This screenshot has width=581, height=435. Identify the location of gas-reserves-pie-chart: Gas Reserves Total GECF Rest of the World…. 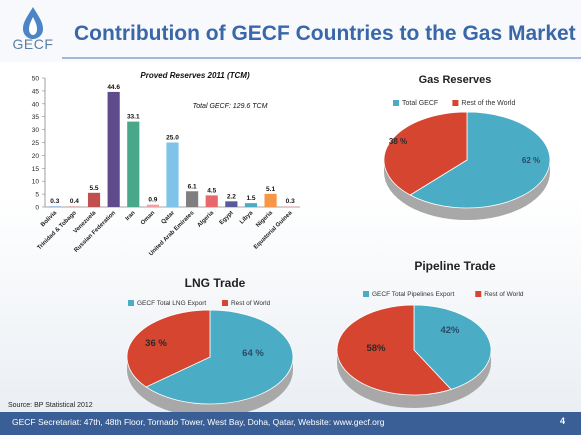
(467, 147).